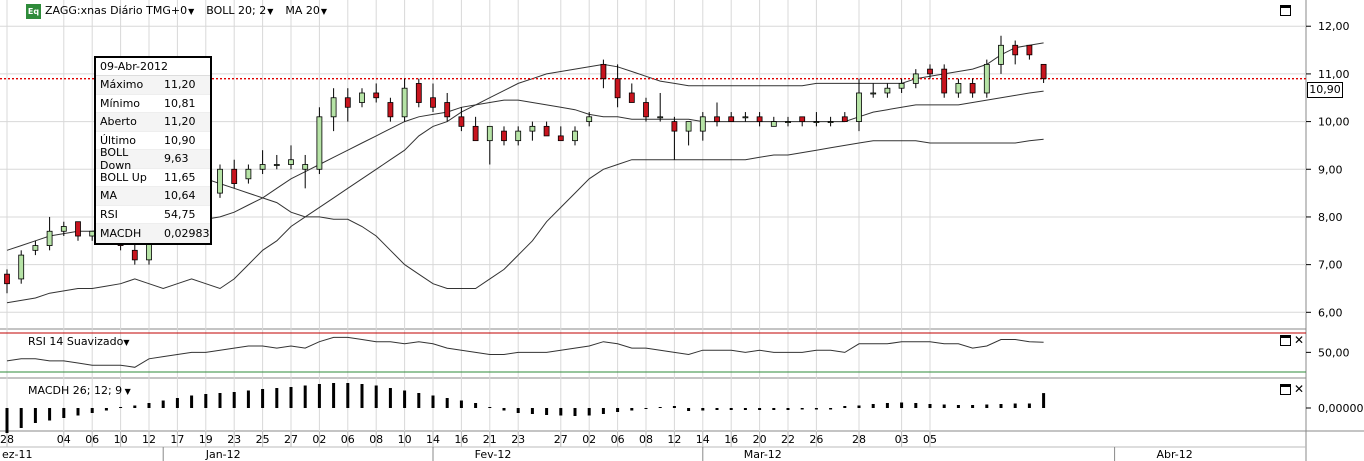  I want to click on tooltip-label: Último, so click(118, 140).